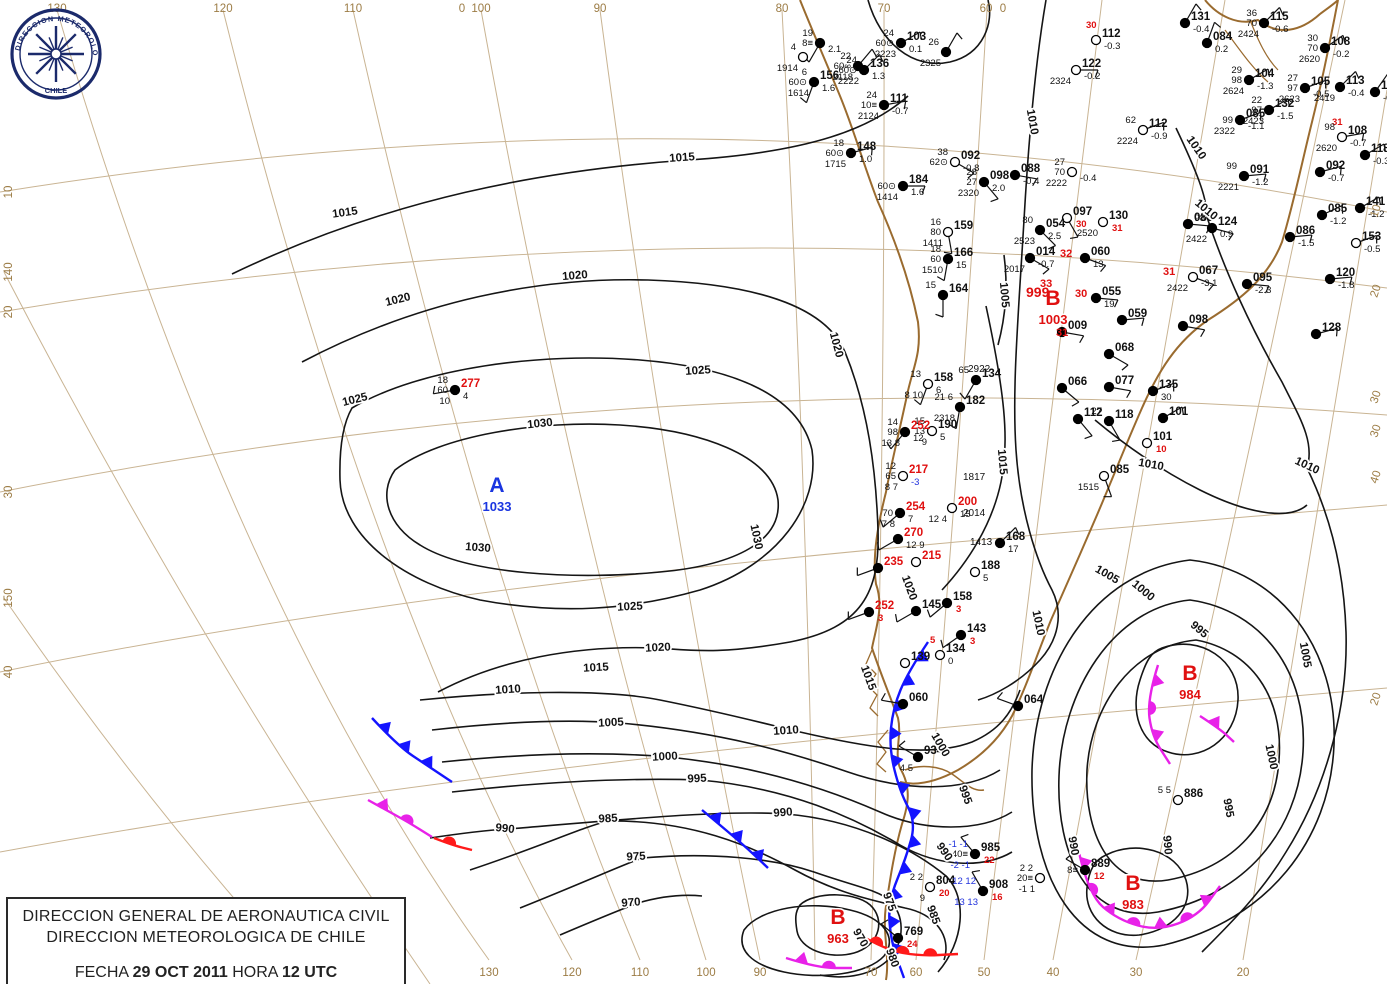  Describe the element at coordinates (1109, 304) in the screenshot. I see `station-value: 19` at that location.